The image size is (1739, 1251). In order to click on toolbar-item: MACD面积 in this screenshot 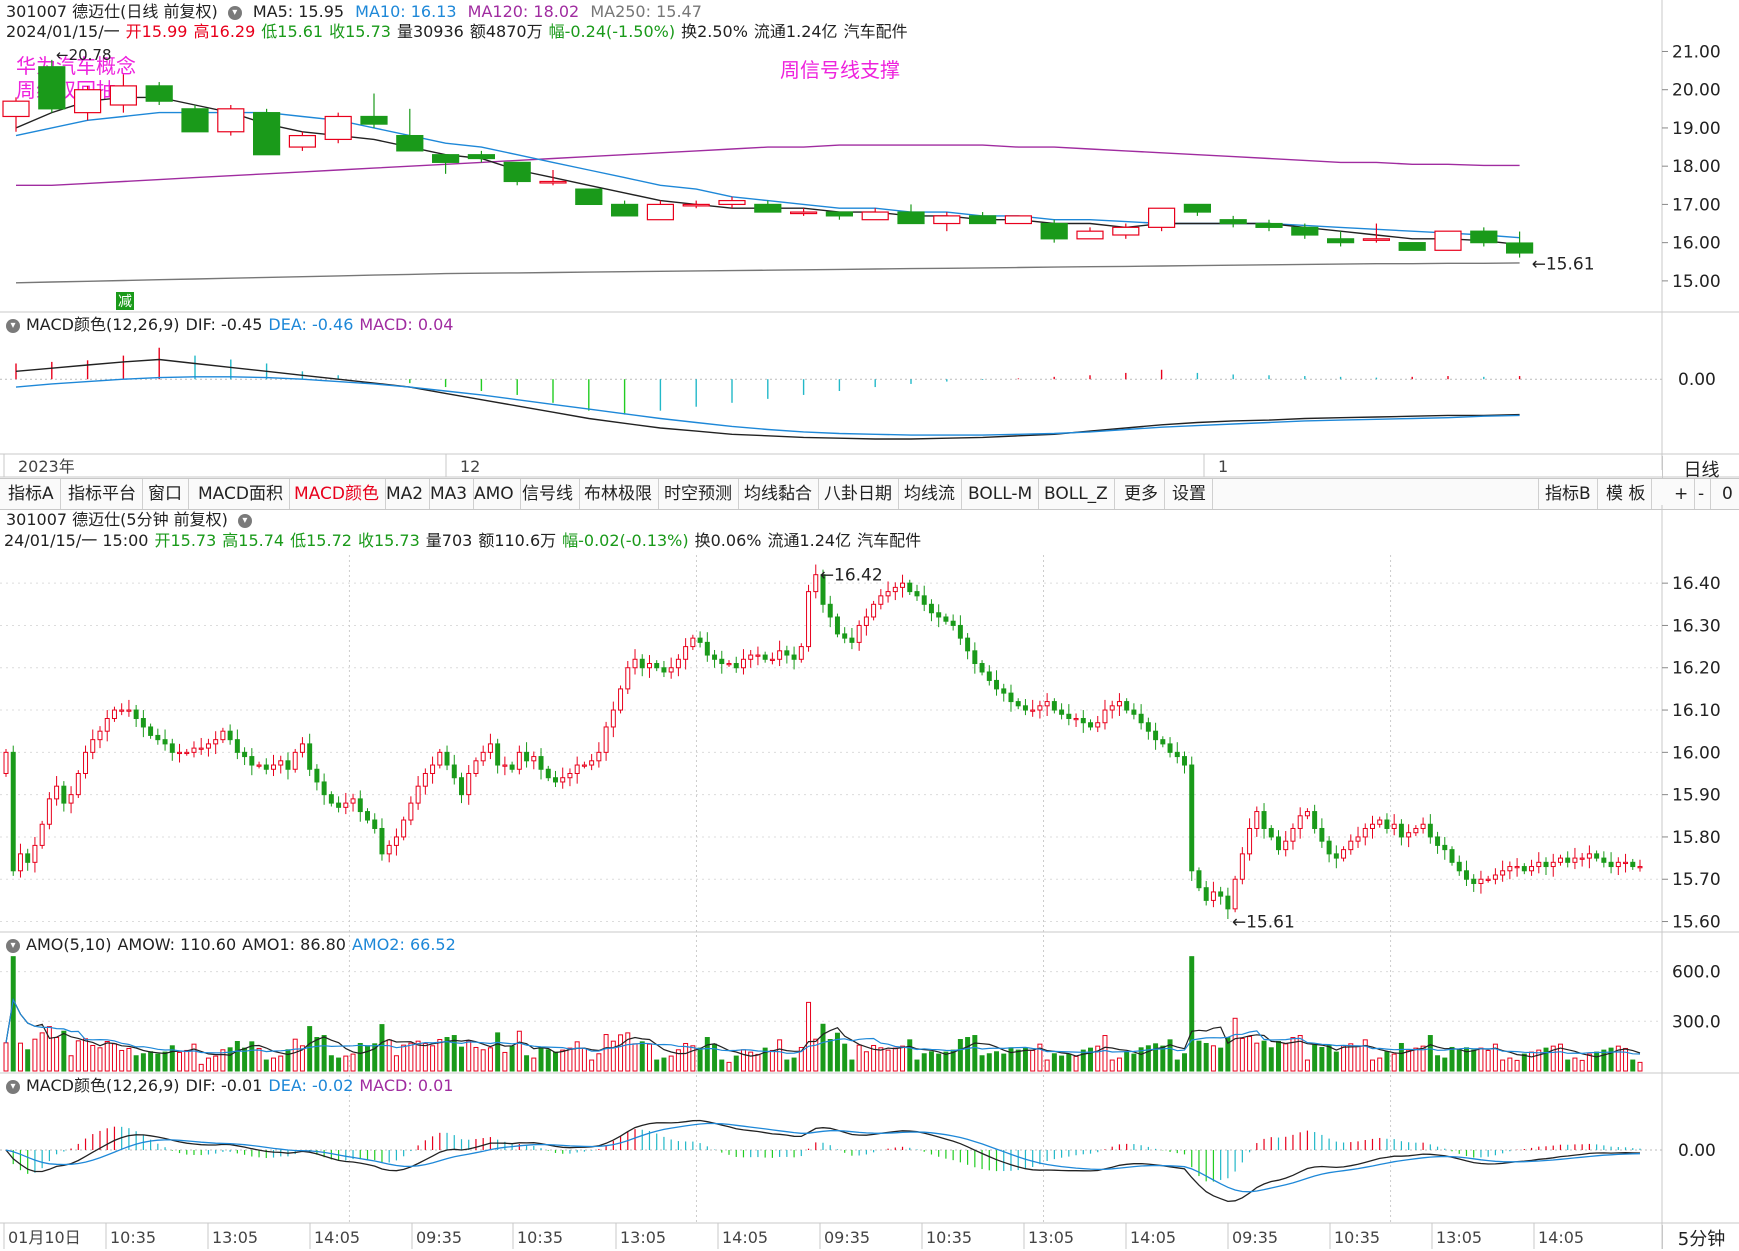, I will do `click(241, 494)`.